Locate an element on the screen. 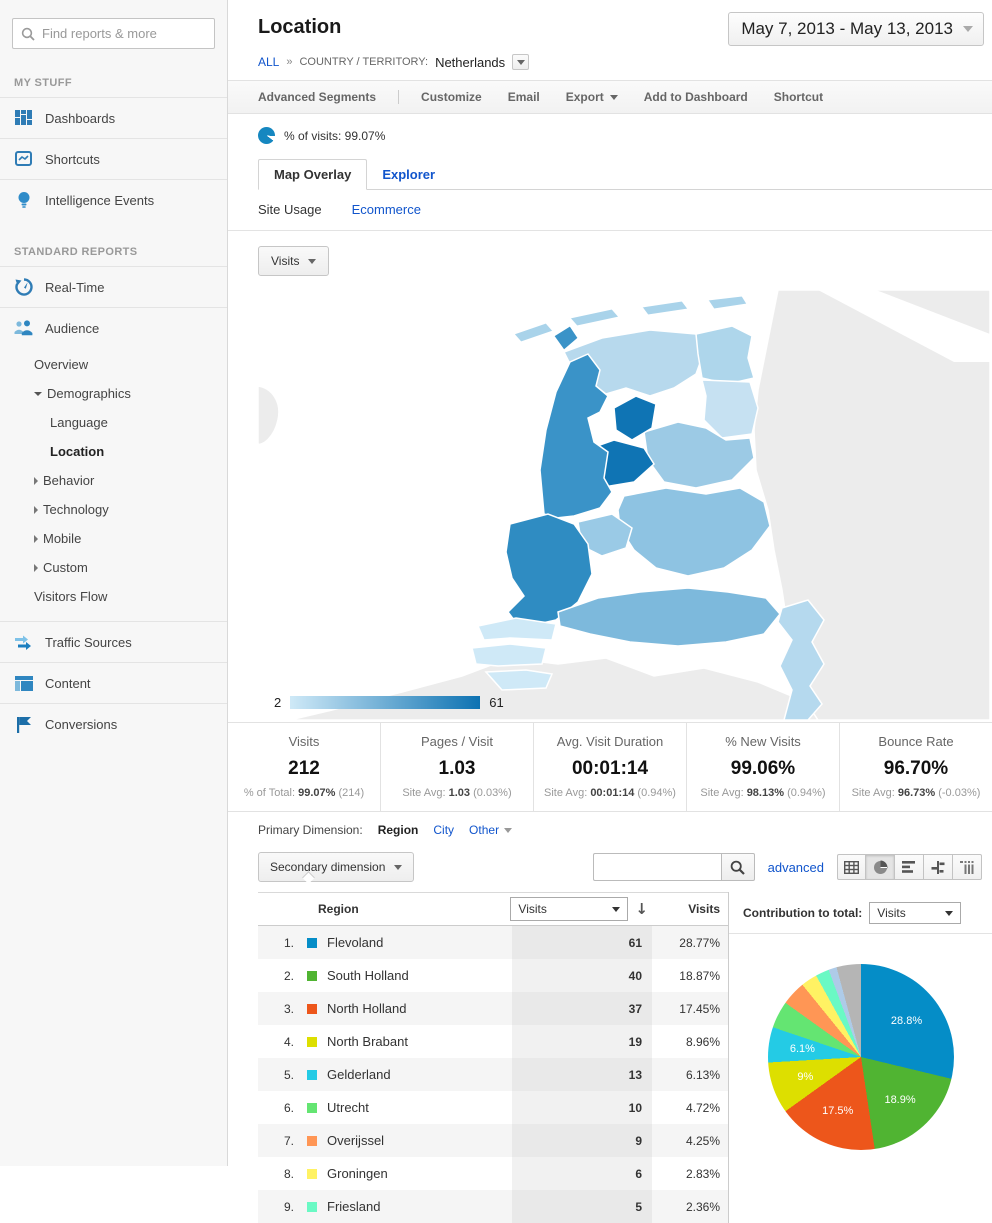 This screenshot has width=992, height=1223. view-pie-button is located at coordinates (880, 867).